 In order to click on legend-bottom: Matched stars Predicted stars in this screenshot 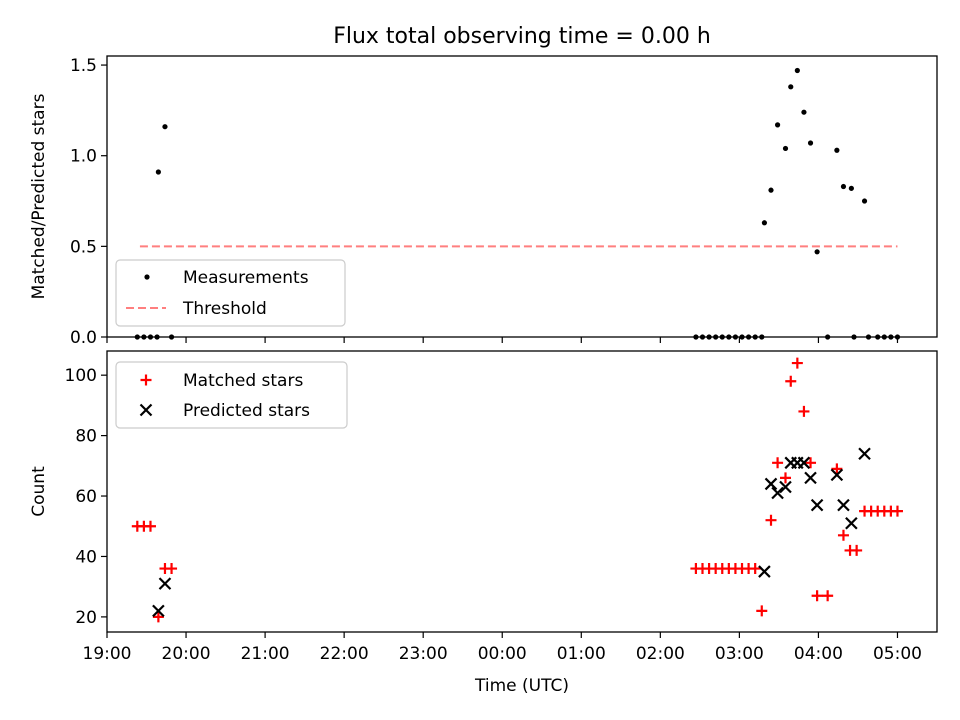, I will do `click(231, 395)`.